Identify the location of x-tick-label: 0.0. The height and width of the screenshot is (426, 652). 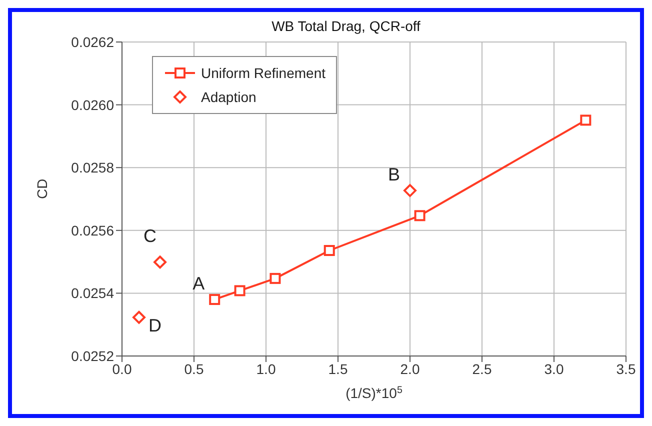
(122, 368).